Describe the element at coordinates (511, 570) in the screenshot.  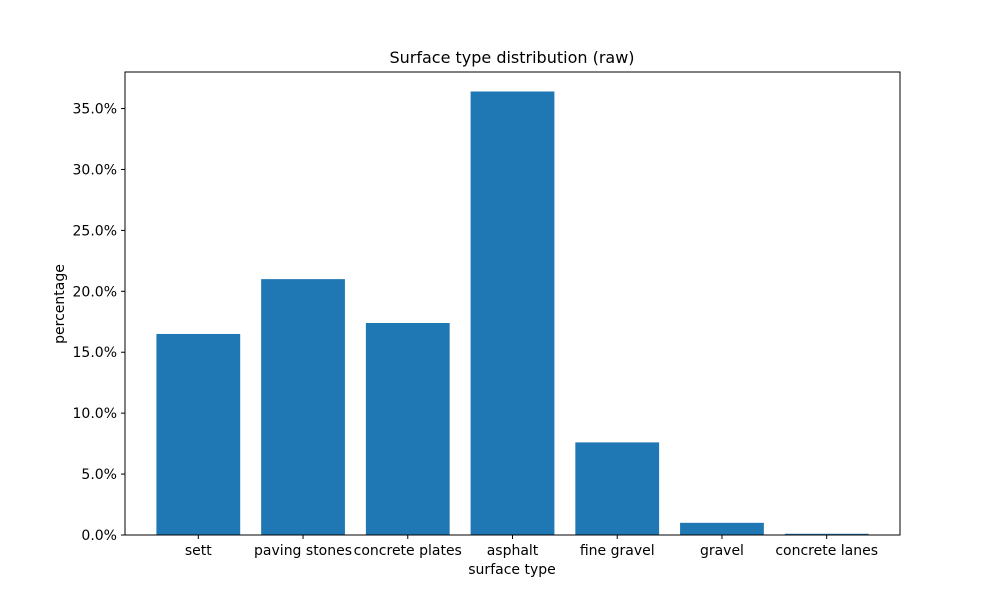
I see `x-axis-label: surface type` at that location.